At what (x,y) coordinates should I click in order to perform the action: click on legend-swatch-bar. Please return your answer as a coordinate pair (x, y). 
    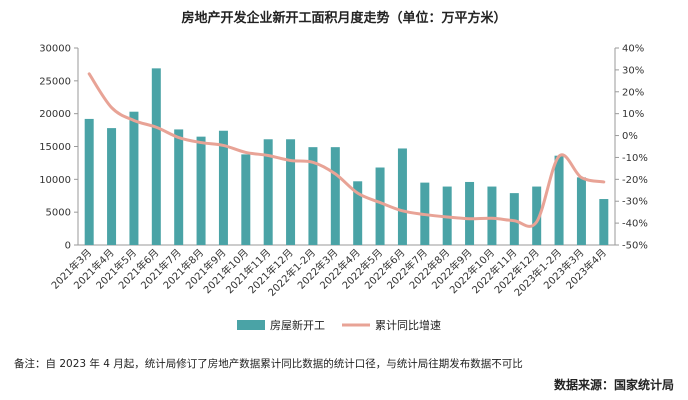
    Looking at the image, I should click on (251, 325).